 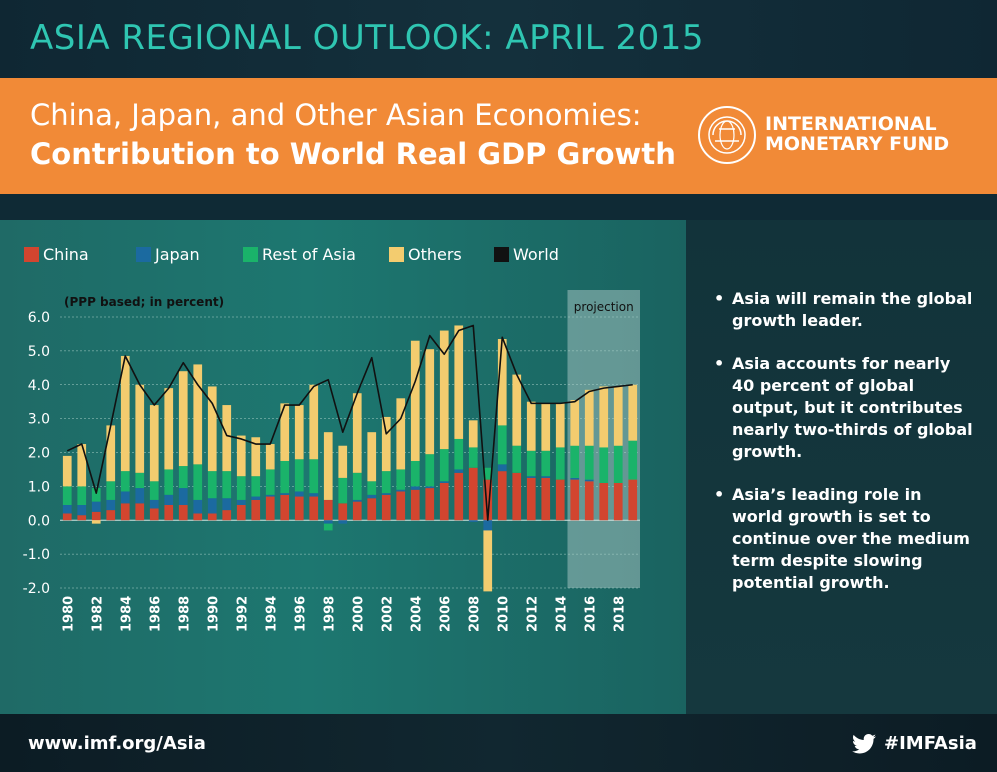 I want to click on bar-china-2018, so click(x=618, y=501).